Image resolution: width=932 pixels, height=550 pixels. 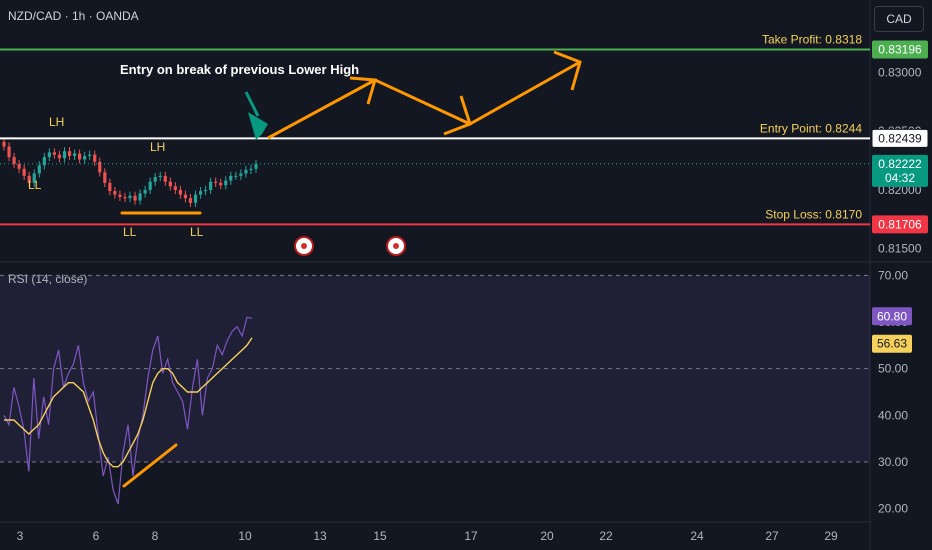 I want to click on rsi-lines, so click(x=128, y=410).